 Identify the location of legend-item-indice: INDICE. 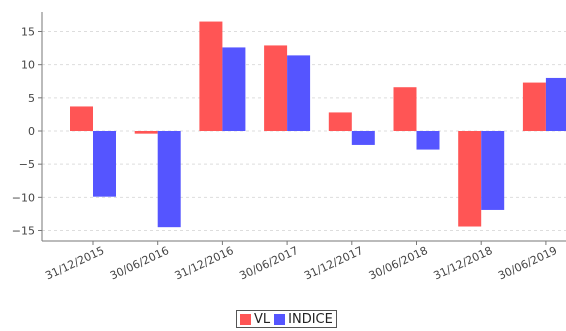
(303, 319).